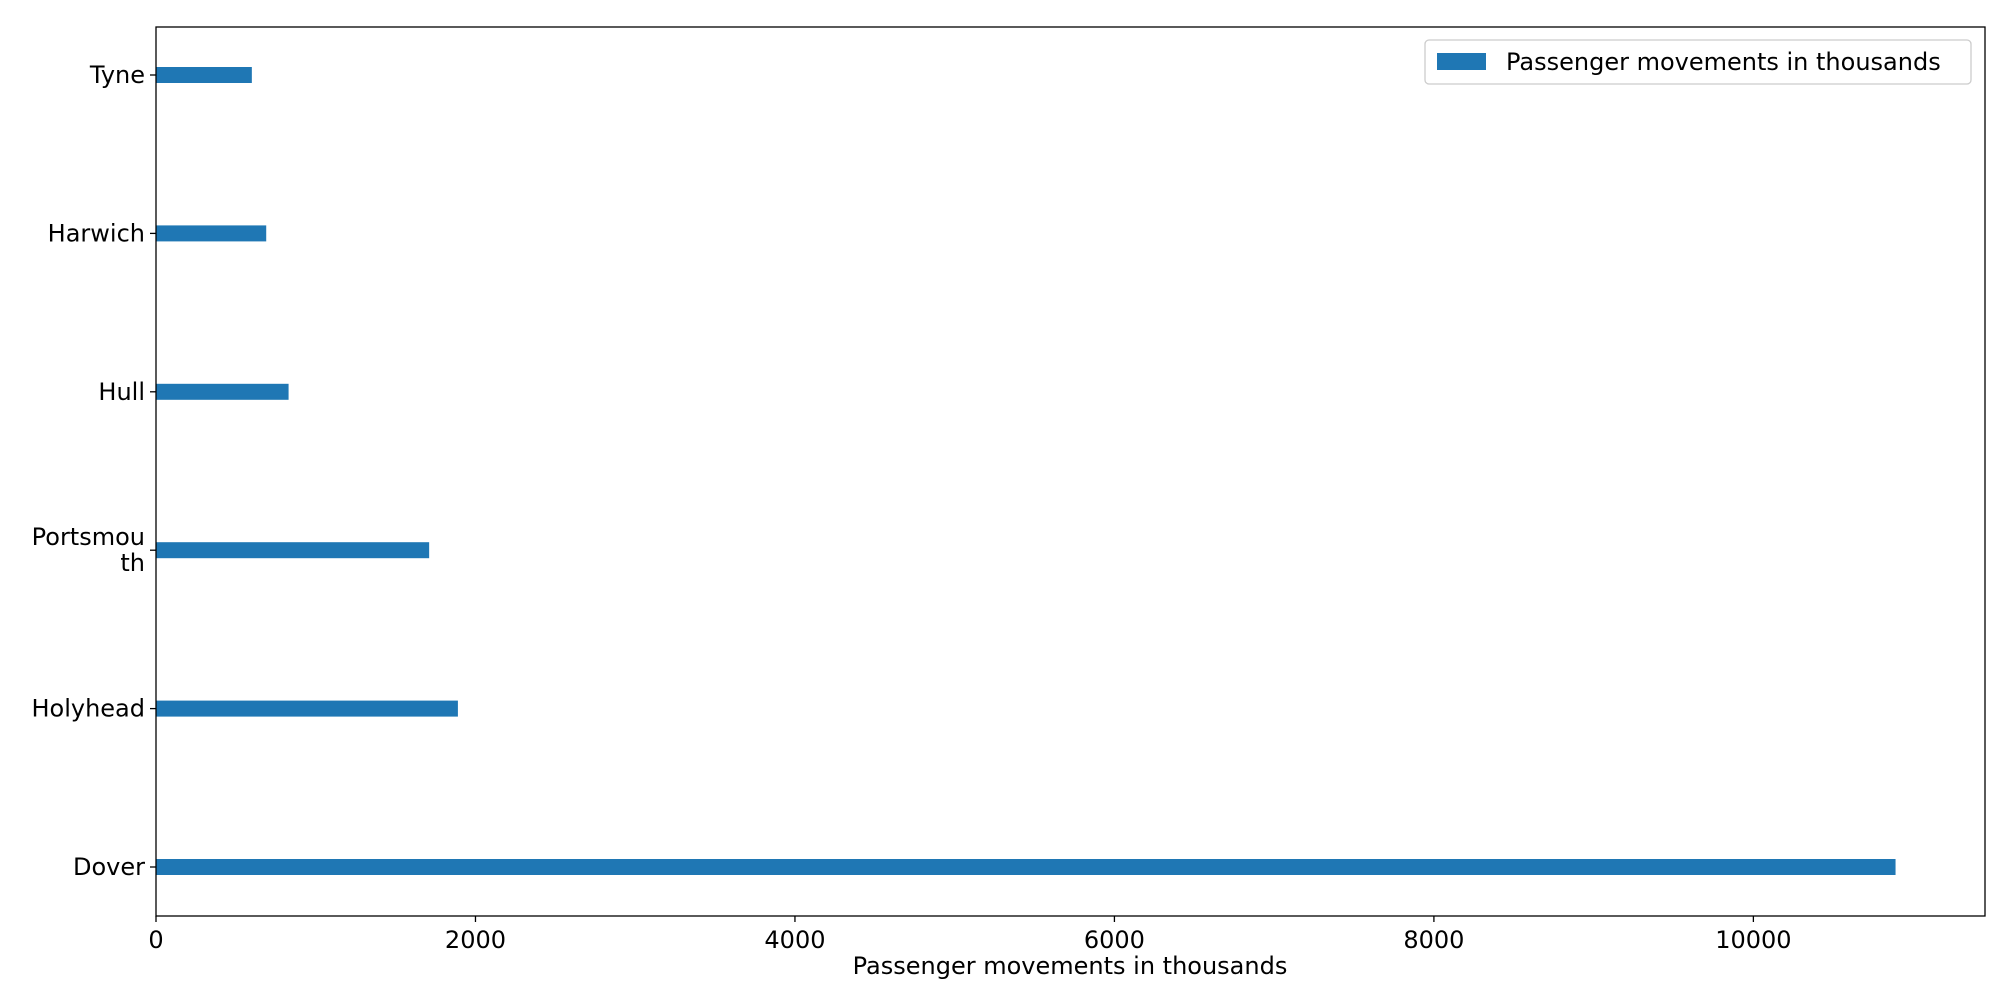 The height and width of the screenshot is (1000, 2000). I want to click on y-axis-ticks: Dover Holyhead Portsmou th Hull Harwich Tyne, so click(93, 471).